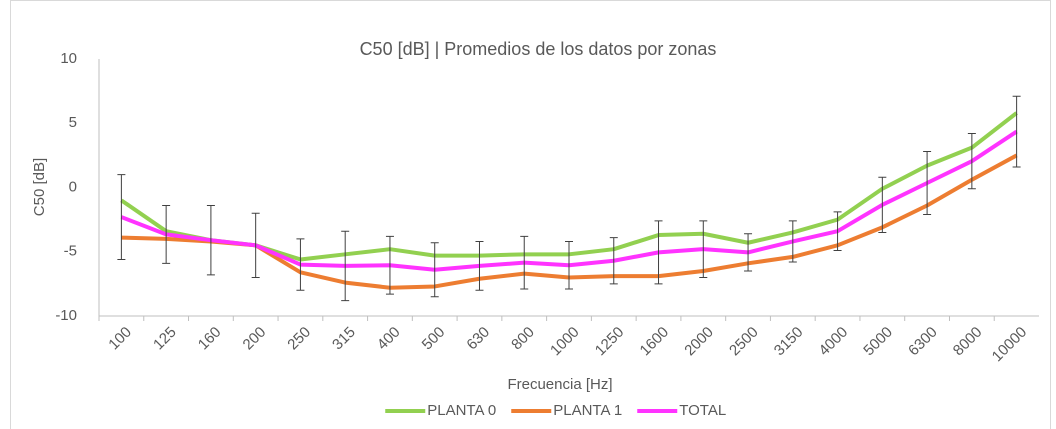  I want to click on y-tick-label: -10, so click(66, 315).